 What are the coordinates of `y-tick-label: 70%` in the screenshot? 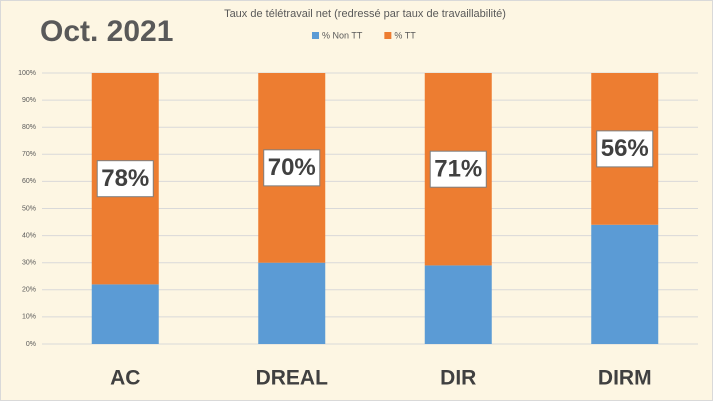 It's located at (29, 154).